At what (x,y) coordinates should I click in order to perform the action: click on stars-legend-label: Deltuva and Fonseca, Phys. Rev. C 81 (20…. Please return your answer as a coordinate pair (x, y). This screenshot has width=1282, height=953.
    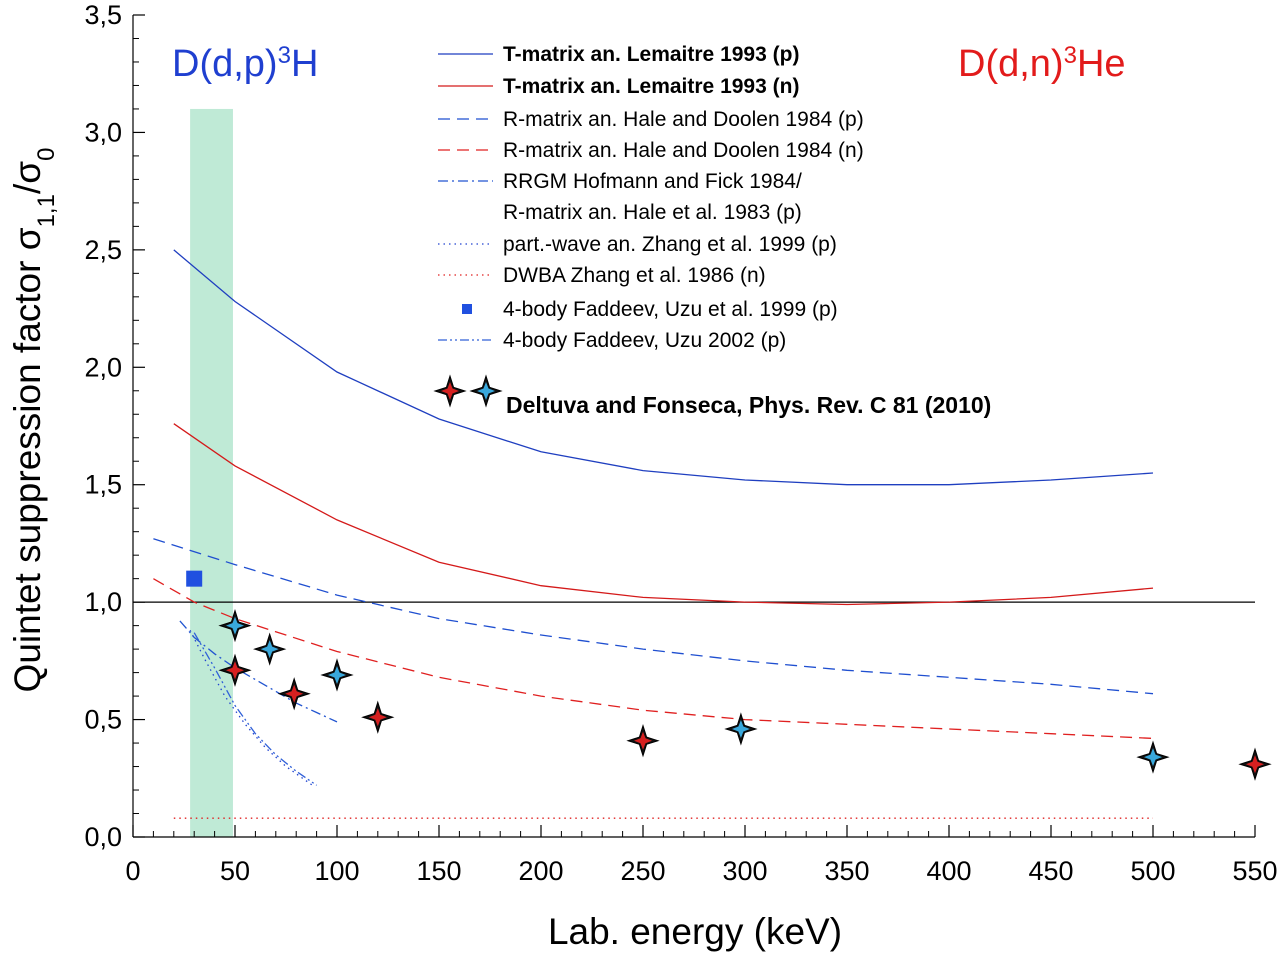
    Looking at the image, I should click on (748, 405).